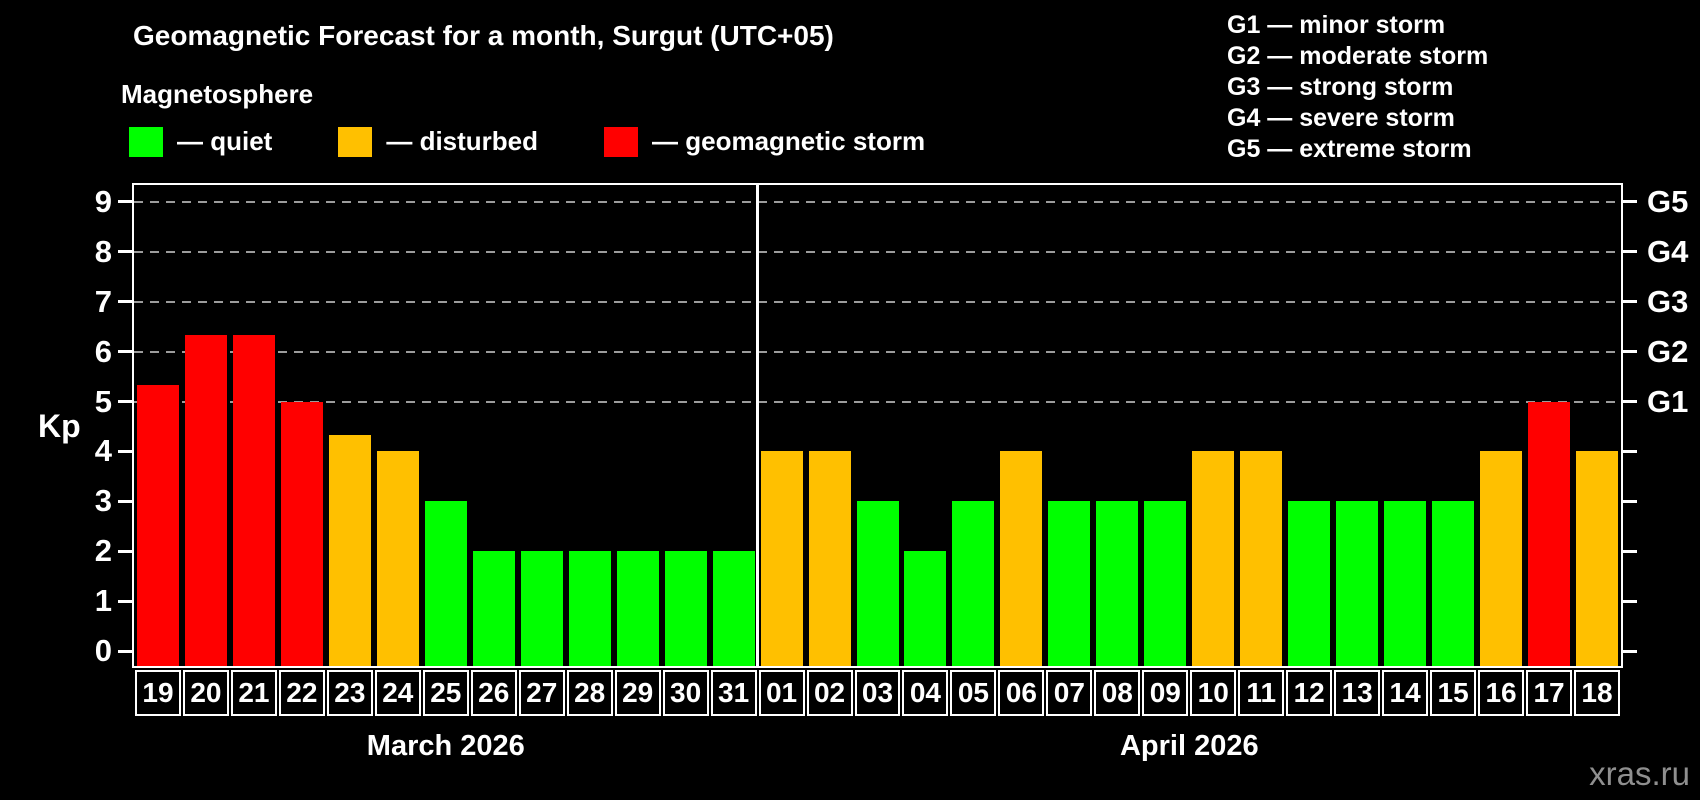 The width and height of the screenshot is (1700, 800). What do you see at coordinates (1189, 746) in the screenshot?
I see `month-label-1: April 2026` at bounding box center [1189, 746].